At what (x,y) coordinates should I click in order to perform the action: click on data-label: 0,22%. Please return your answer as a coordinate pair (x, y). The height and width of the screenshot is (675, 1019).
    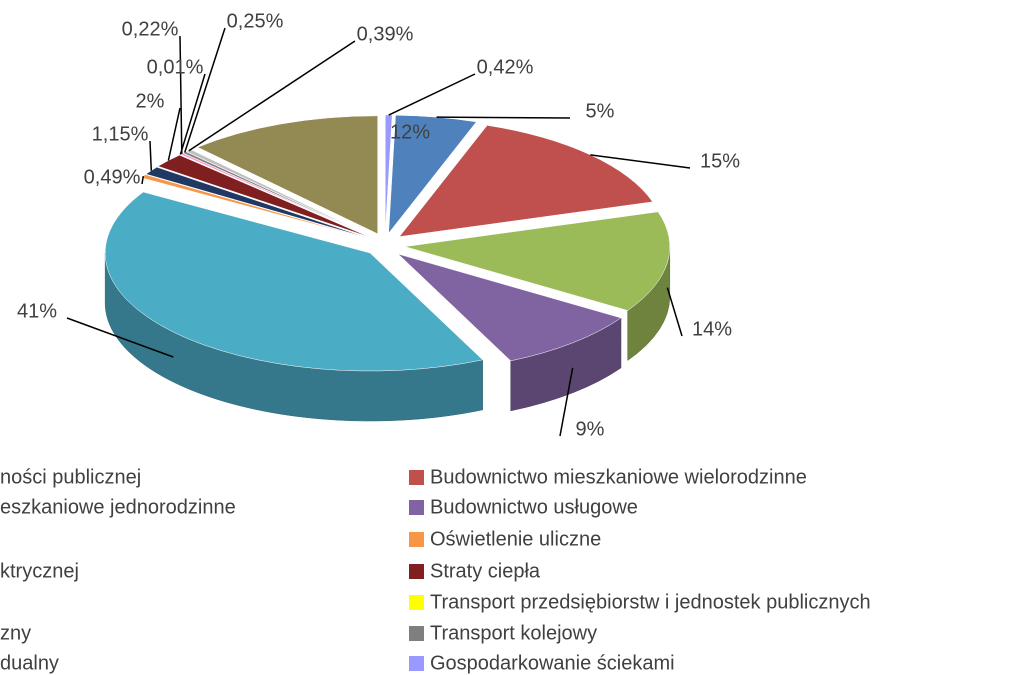
    Looking at the image, I should click on (150, 29).